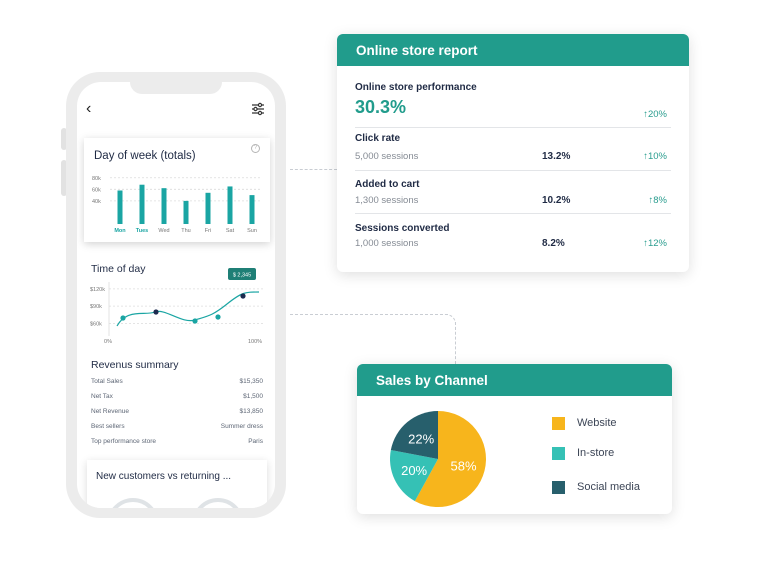 This screenshot has height=574, width=762. What do you see at coordinates (142, 231) in the screenshot?
I see `x-tick-label: Tues` at bounding box center [142, 231].